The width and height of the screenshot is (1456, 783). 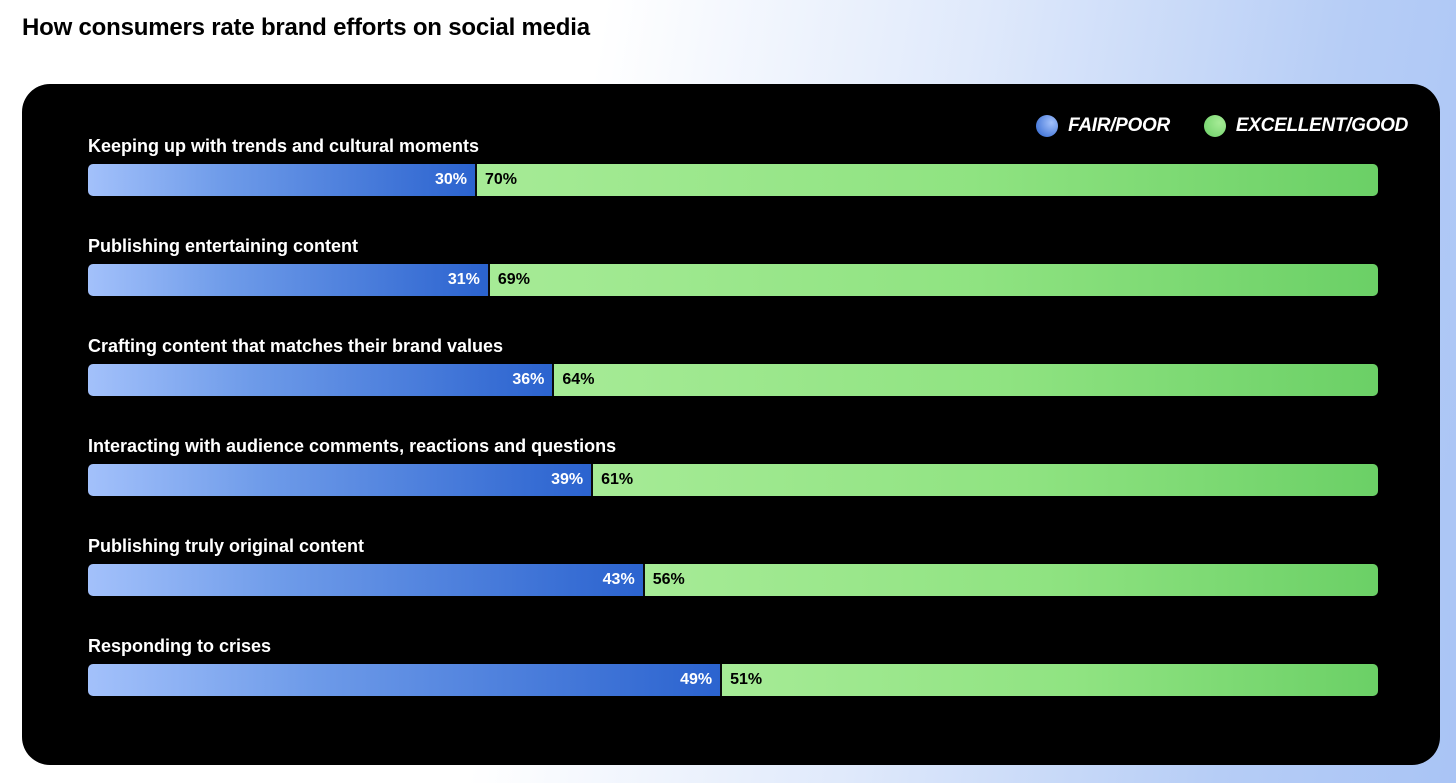 I want to click on stacked-bar: 49% 51%, so click(x=733, y=680).